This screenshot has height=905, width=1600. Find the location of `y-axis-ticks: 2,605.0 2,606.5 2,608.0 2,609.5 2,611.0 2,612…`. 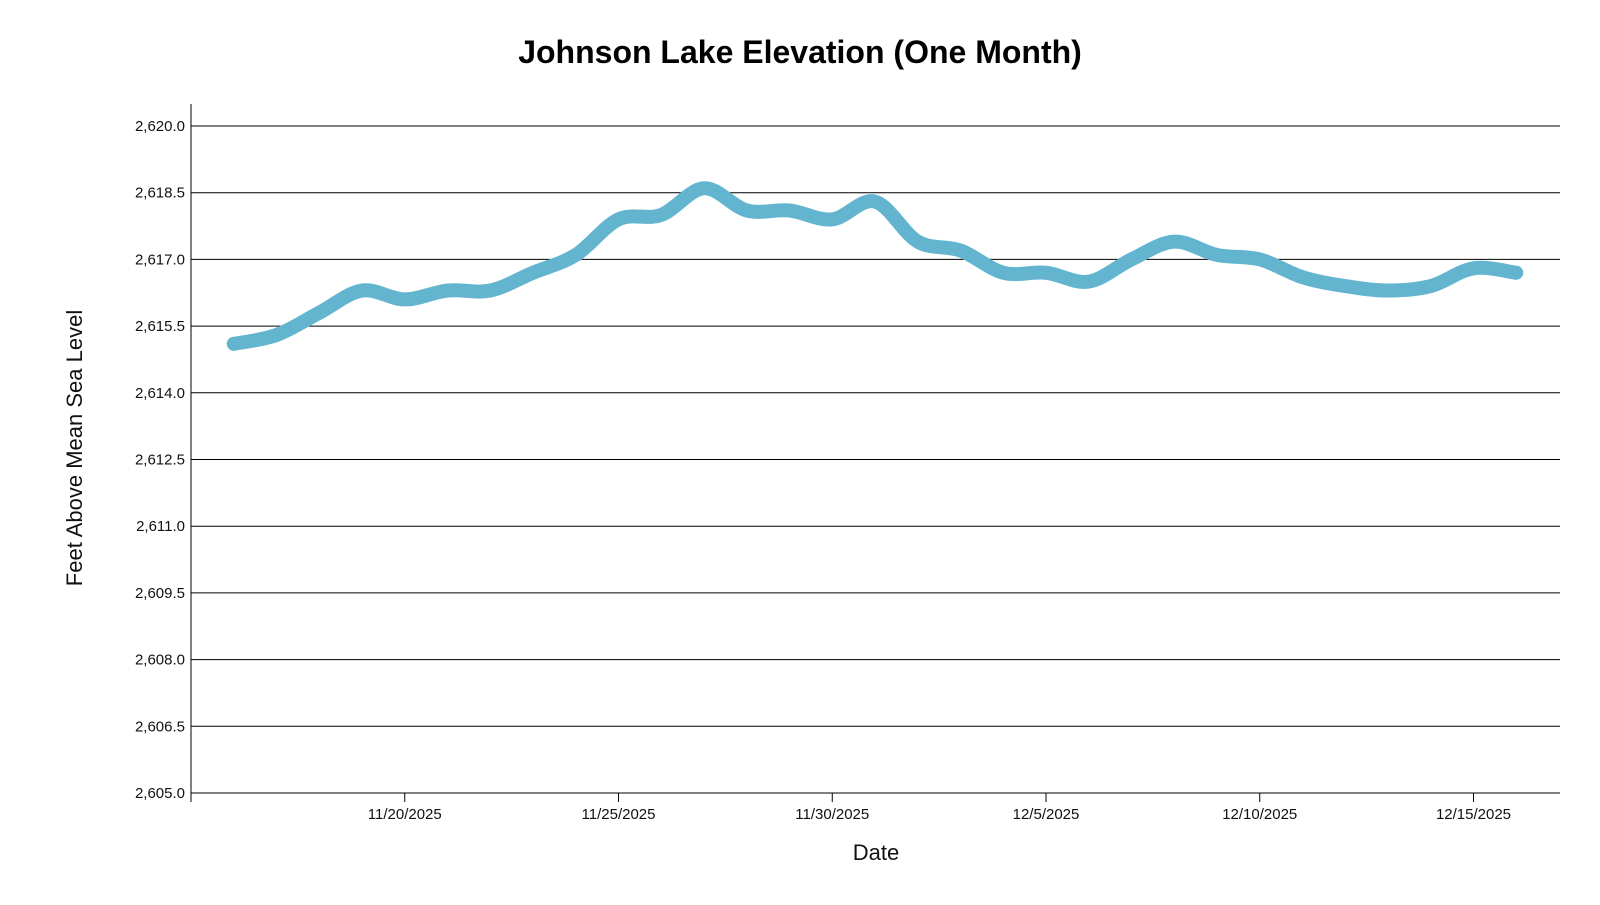

y-axis-ticks: 2,605.0 2,606.5 2,608.0 2,609.5 2,611.0 2,612… is located at coordinates (160, 460).